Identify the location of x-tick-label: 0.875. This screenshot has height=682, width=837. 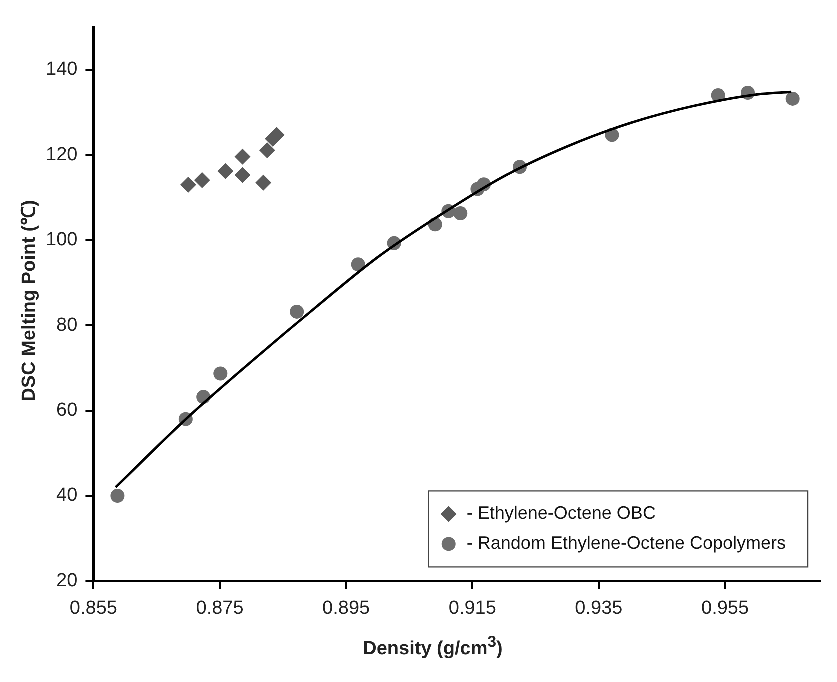
(220, 608).